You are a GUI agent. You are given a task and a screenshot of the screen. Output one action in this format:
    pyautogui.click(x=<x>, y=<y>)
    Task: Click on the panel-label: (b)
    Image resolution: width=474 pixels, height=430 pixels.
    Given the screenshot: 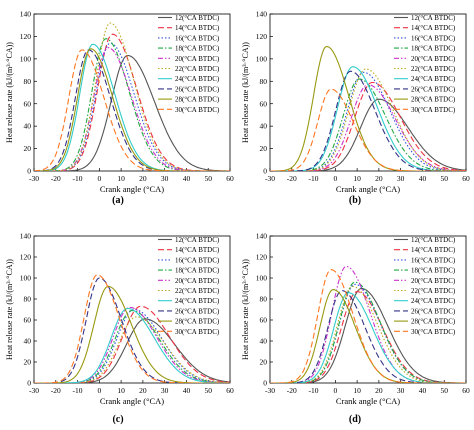 What is the action you would take?
    pyautogui.click(x=355, y=200)
    